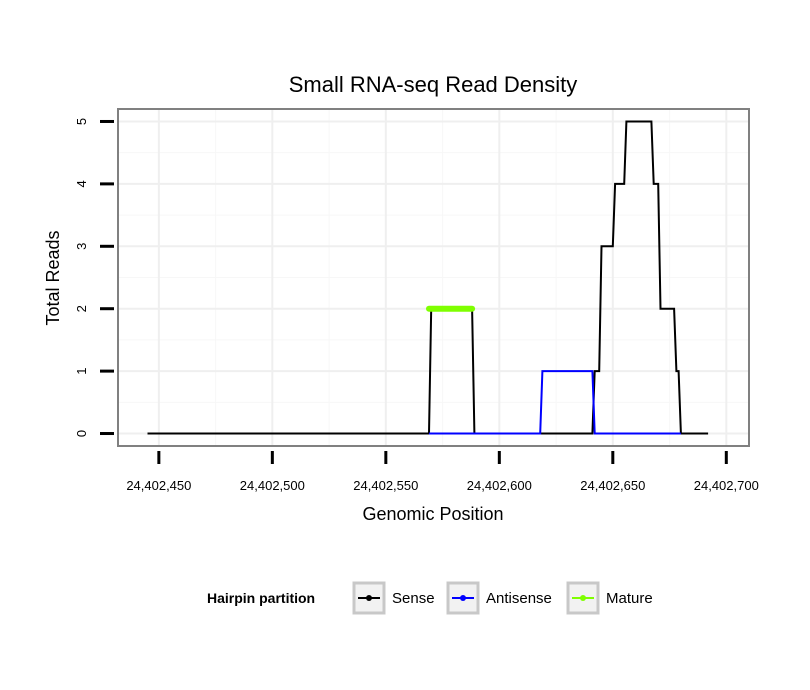  What do you see at coordinates (432, 514) in the screenshot?
I see `x-axis-title: Genomic Position` at bounding box center [432, 514].